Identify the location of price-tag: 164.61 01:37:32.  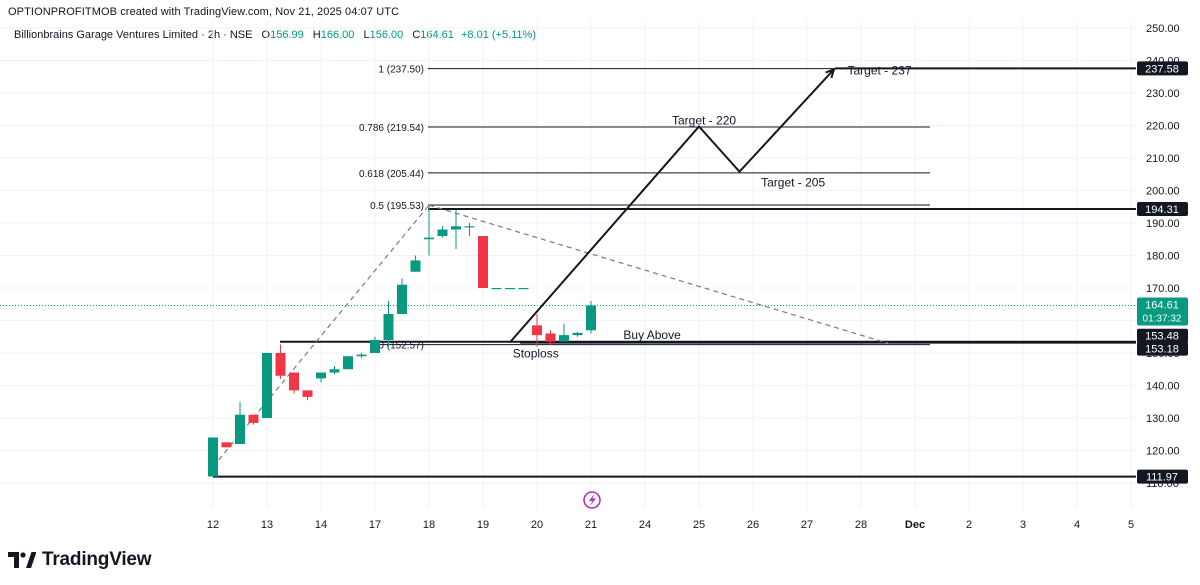
(1162, 311).